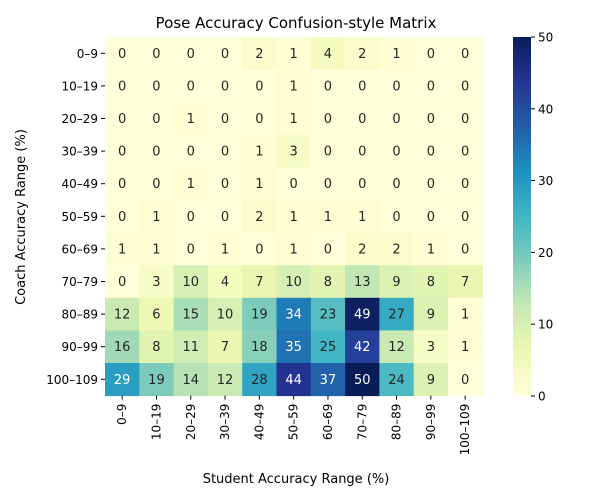 The height and width of the screenshot is (500, 600). I want to click on colorbar-tick-label: 0, so click(542, 397).